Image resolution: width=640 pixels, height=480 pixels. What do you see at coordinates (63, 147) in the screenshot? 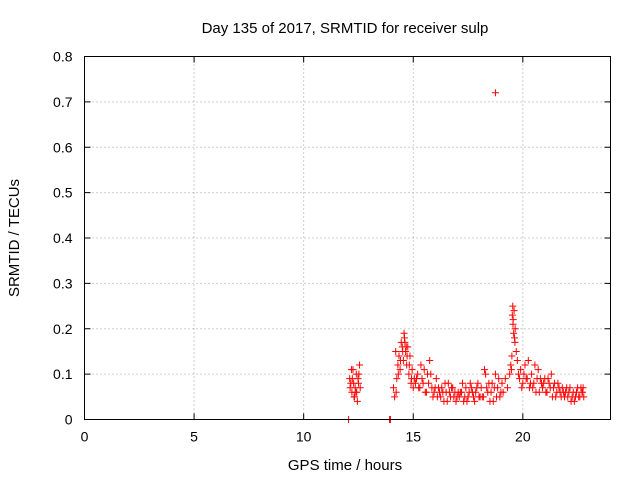
I see `y-tick-label: 0.6` at bounding box center [63, 147].